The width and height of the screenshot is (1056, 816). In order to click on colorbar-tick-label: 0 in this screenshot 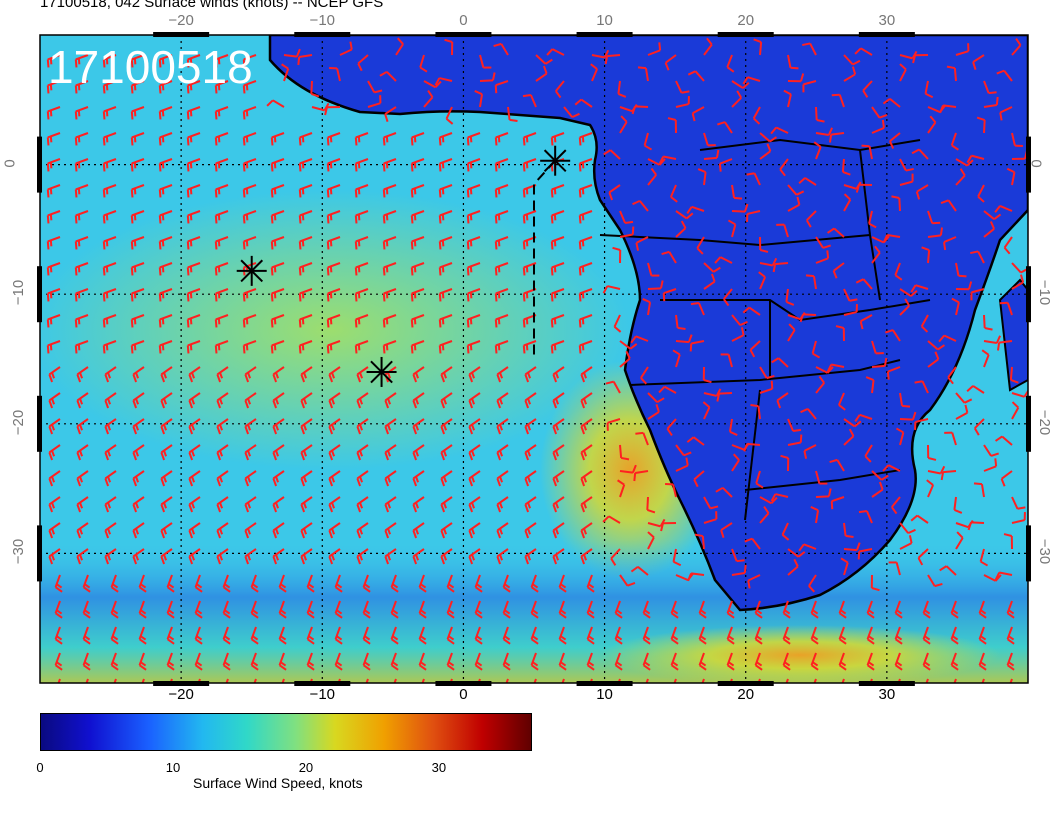, I will do `click(40, 767)`.